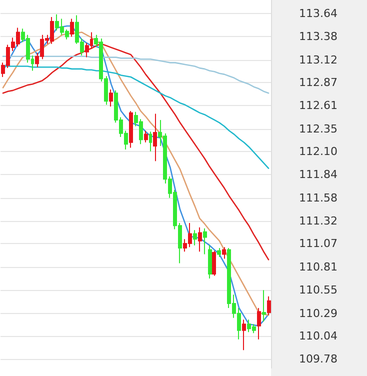  What do you see at coordinates (318, 129) in the screenshot?
I see `y-tick-label: 112.35` at bounding box center [318, 129].